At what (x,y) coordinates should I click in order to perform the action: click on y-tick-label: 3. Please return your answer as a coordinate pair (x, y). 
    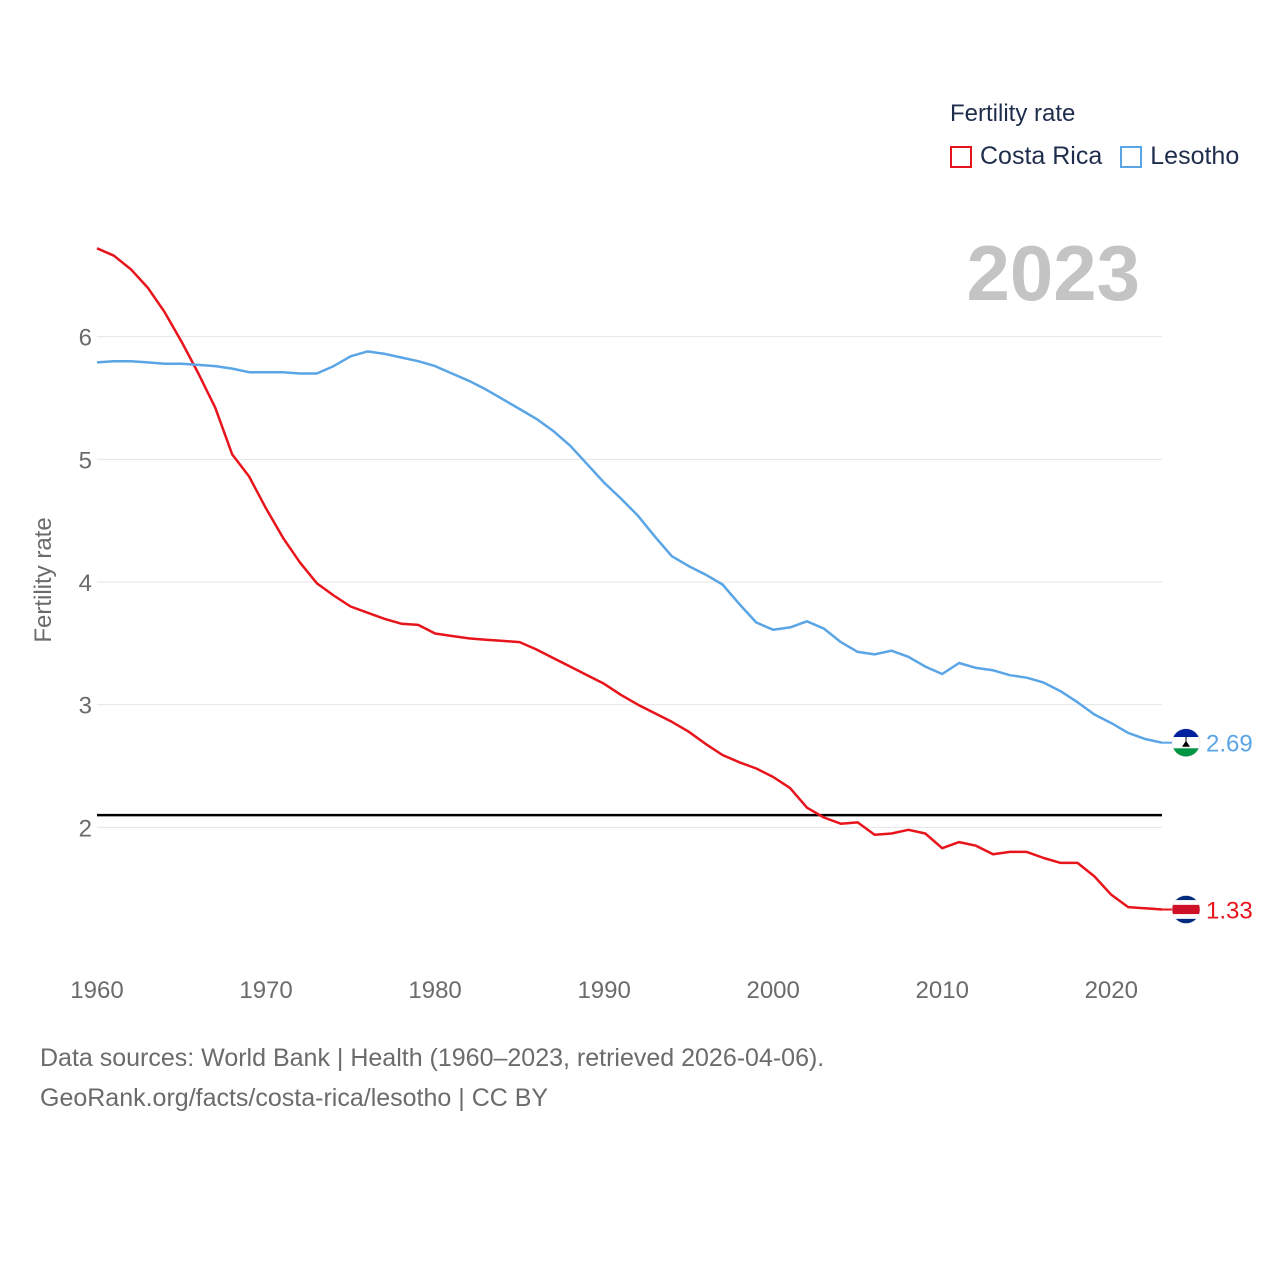
    Looking at the image, I should click on (85, 706).